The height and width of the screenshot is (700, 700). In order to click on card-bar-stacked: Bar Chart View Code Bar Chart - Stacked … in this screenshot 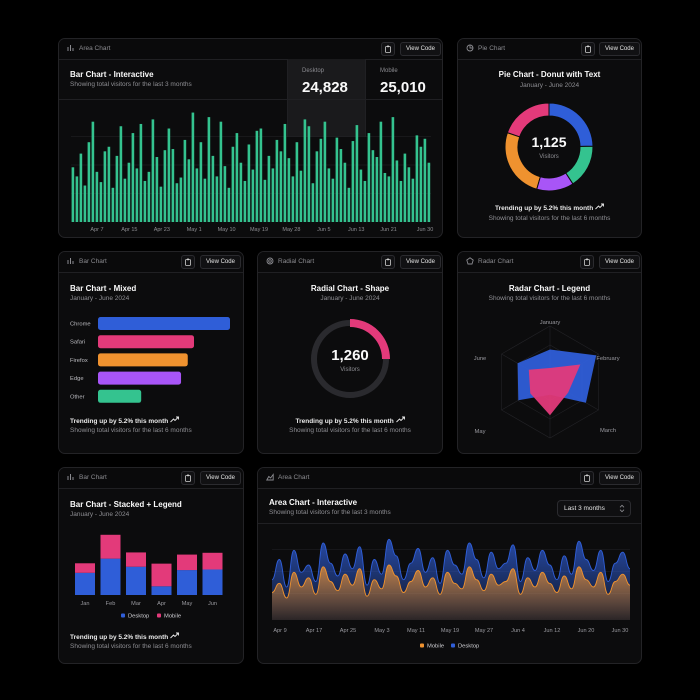, I will do `click(151, 565)`.